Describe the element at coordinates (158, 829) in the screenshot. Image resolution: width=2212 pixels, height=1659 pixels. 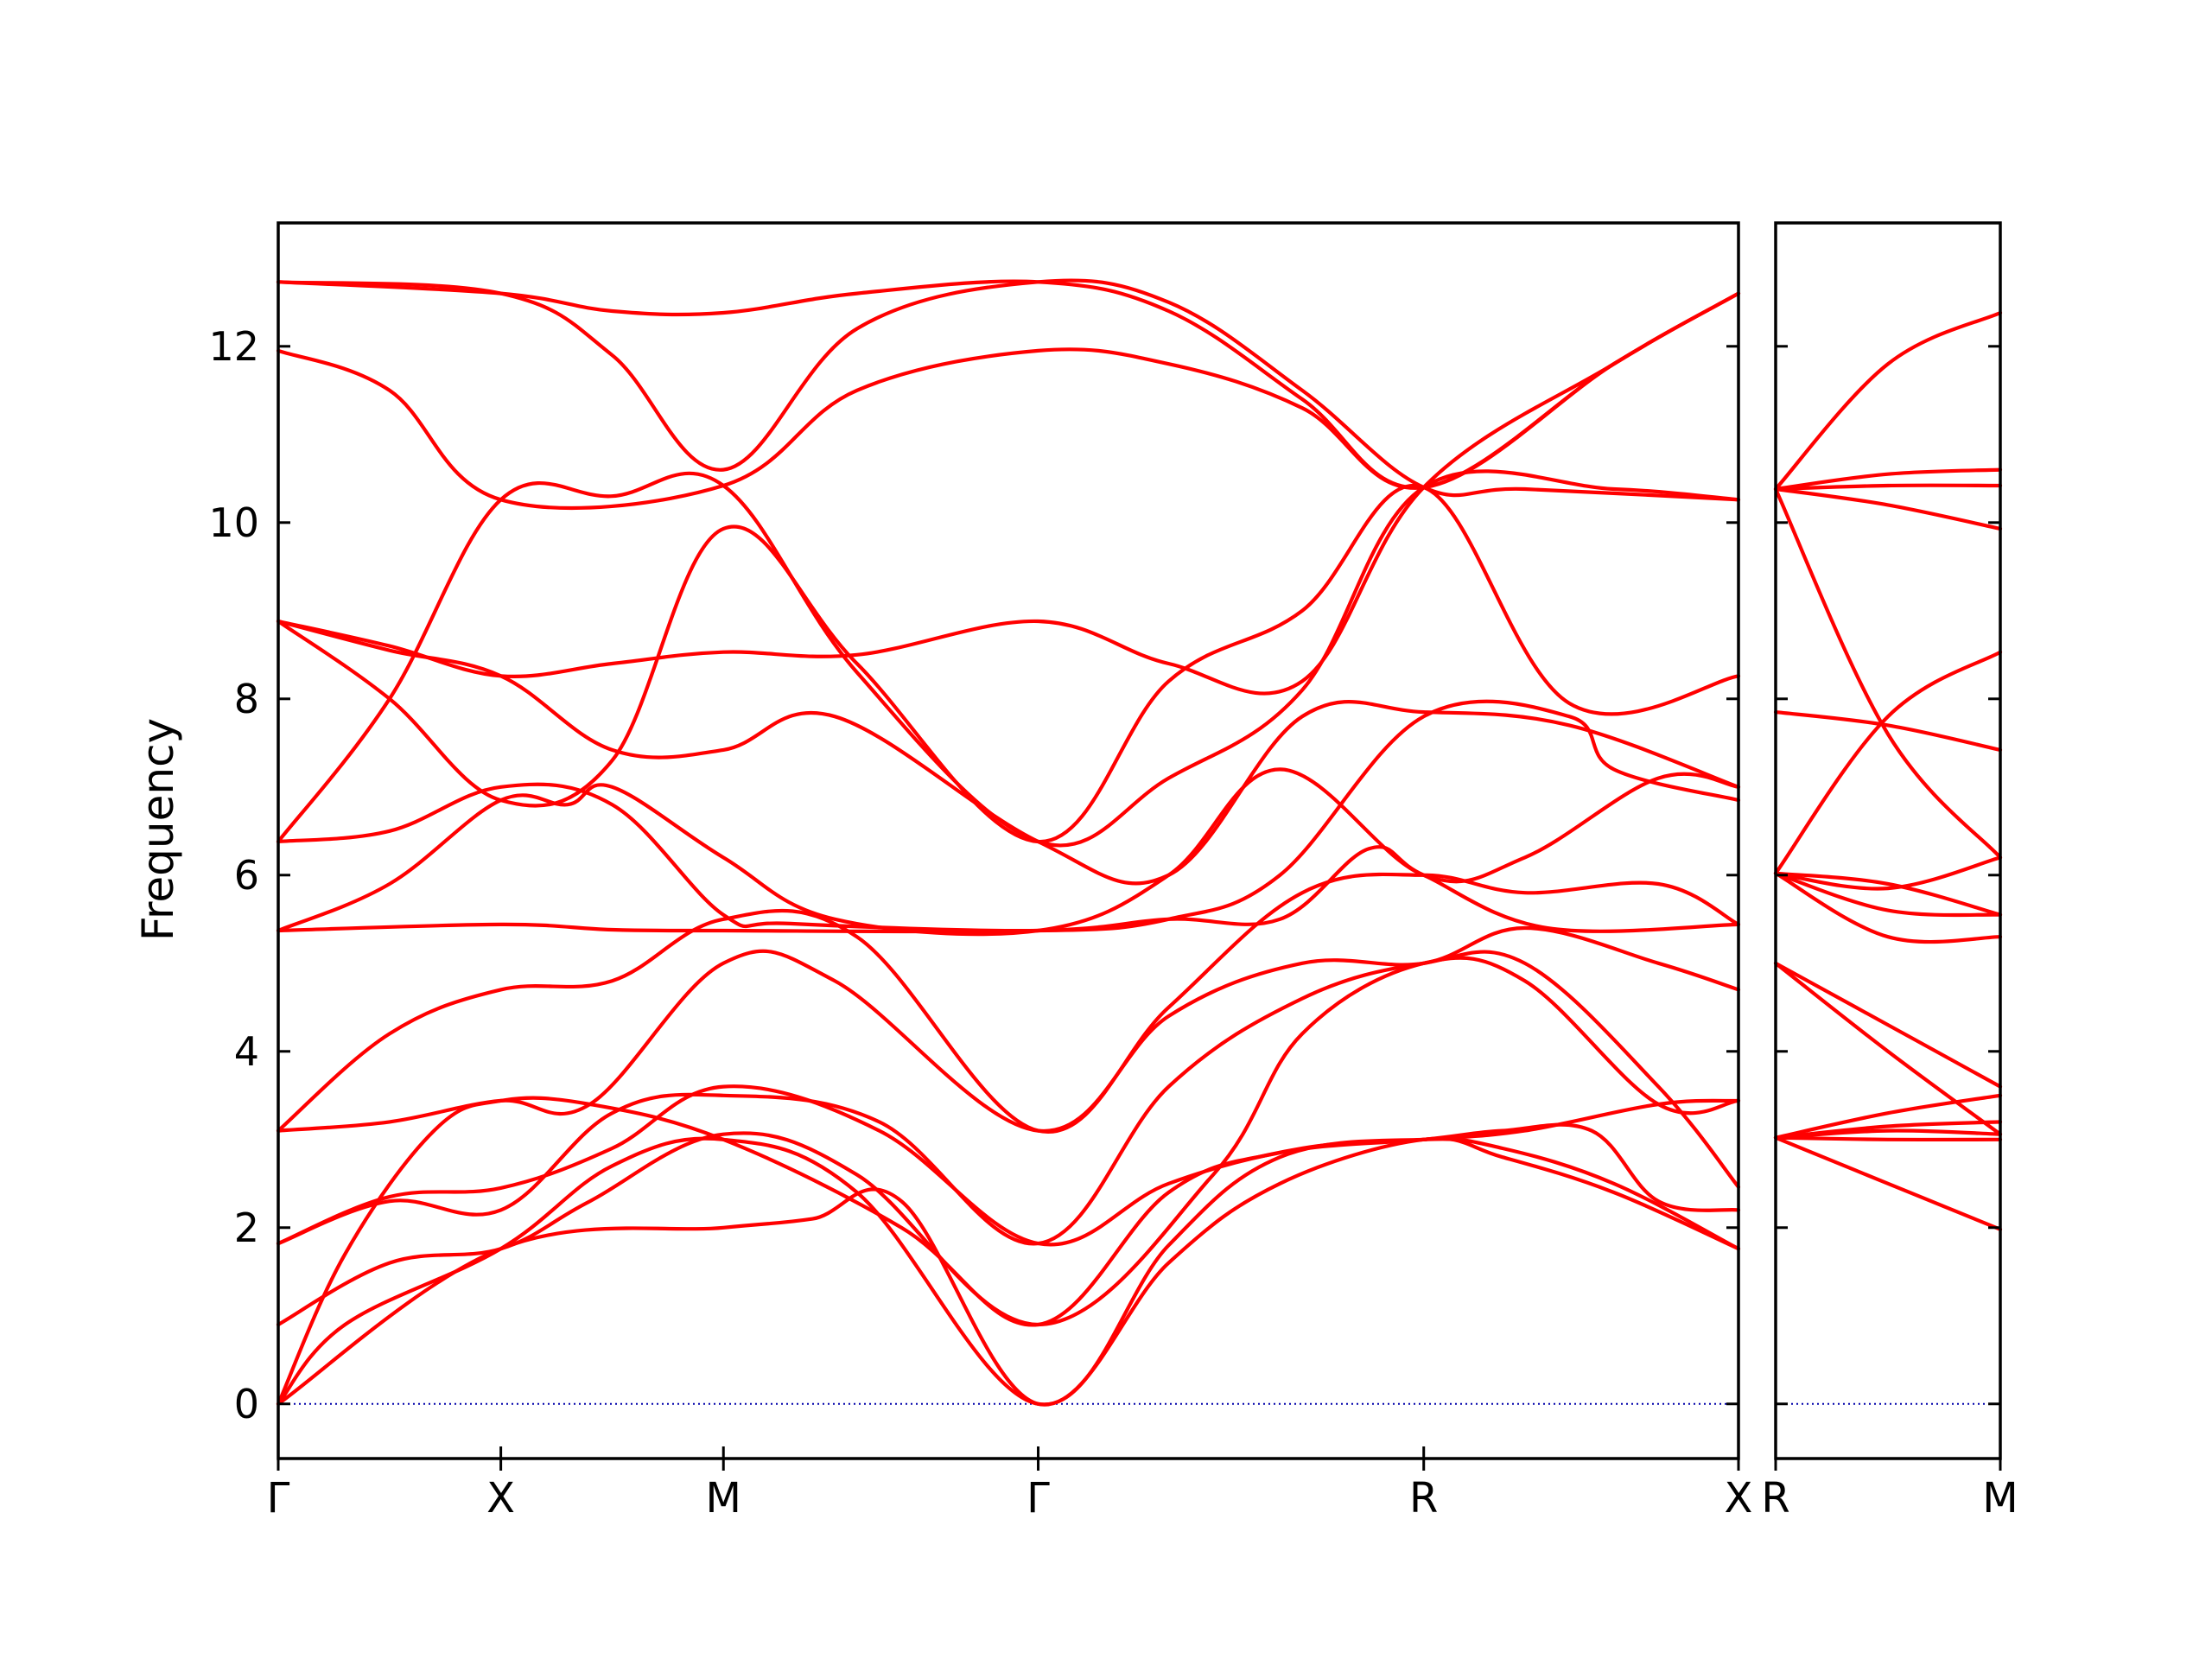
I see `y-axis-label: Frequency` at that location.